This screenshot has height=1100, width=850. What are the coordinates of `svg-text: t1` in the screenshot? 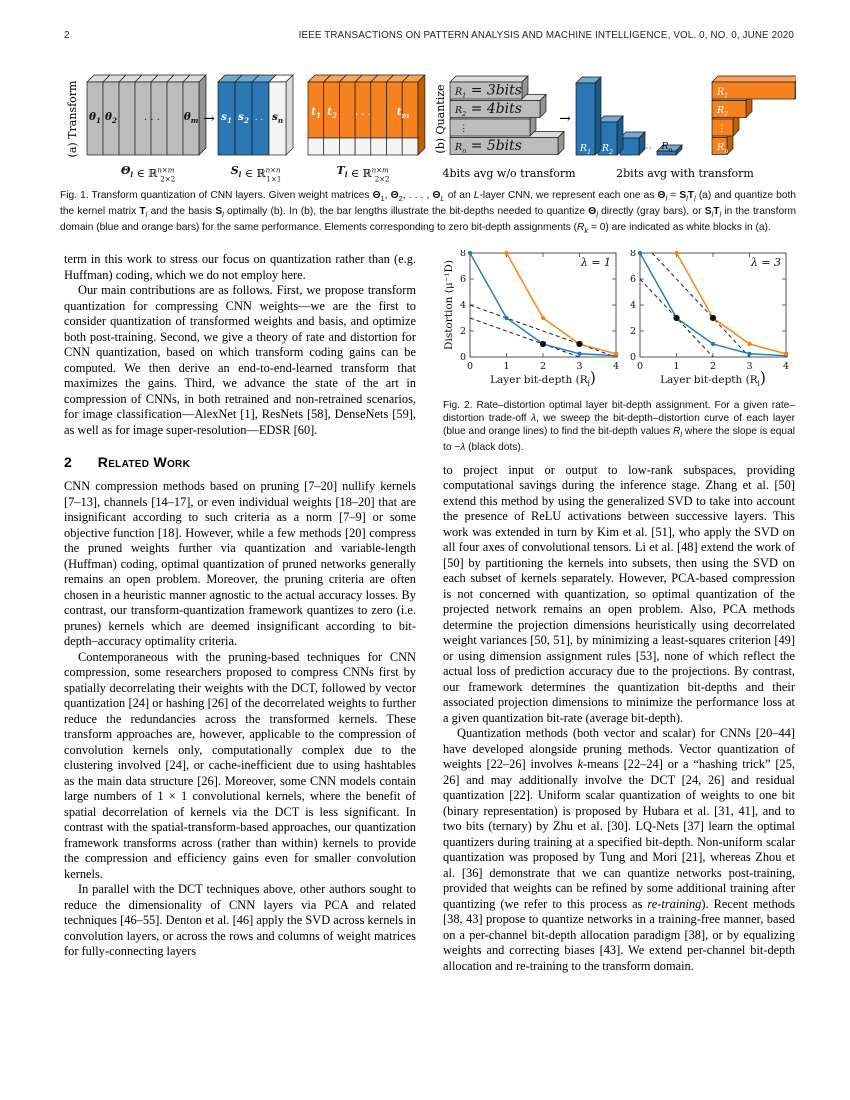 It's located at (316, 113).